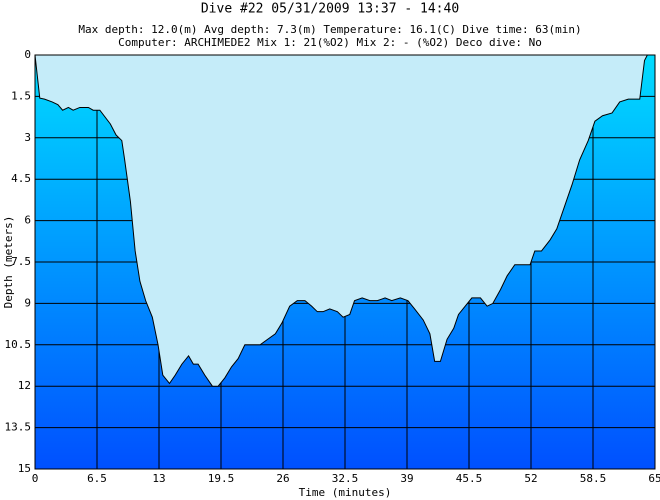 The image size is (660, 500). I want to click on y-tick-label: 9, so click(27, 302).